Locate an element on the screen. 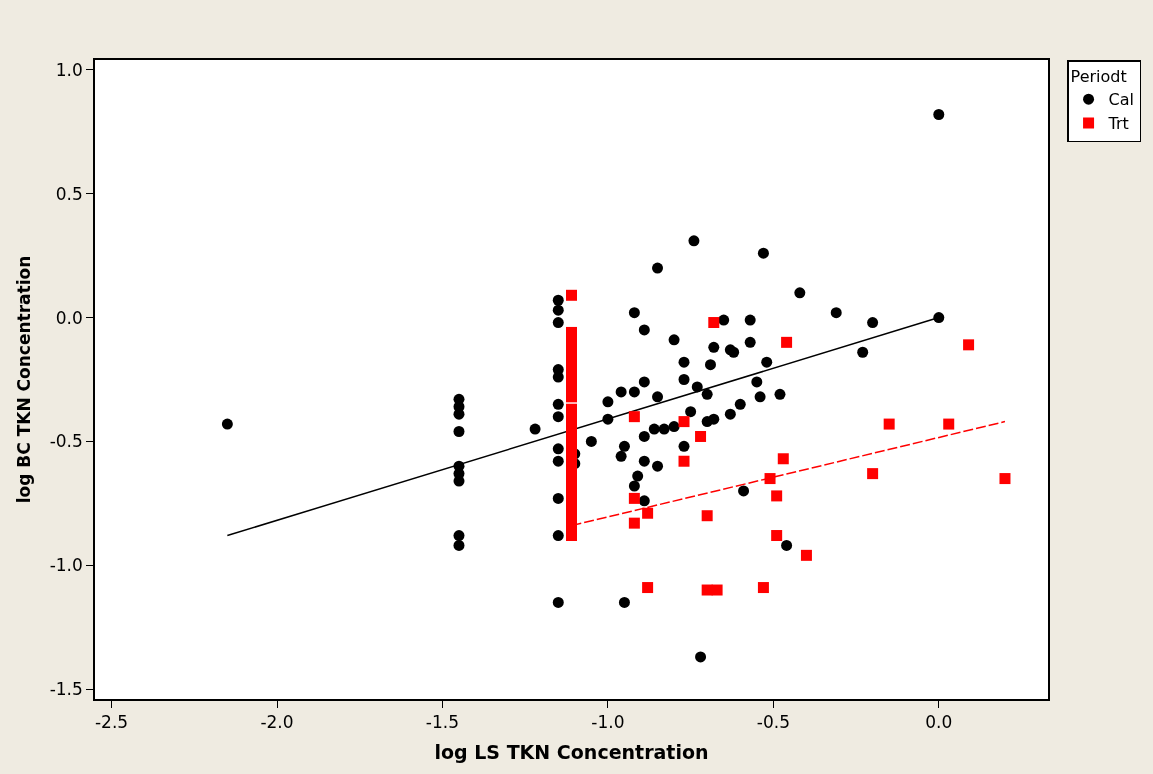  x-tick-label: 0.0 is located at coordinates (939, 722).